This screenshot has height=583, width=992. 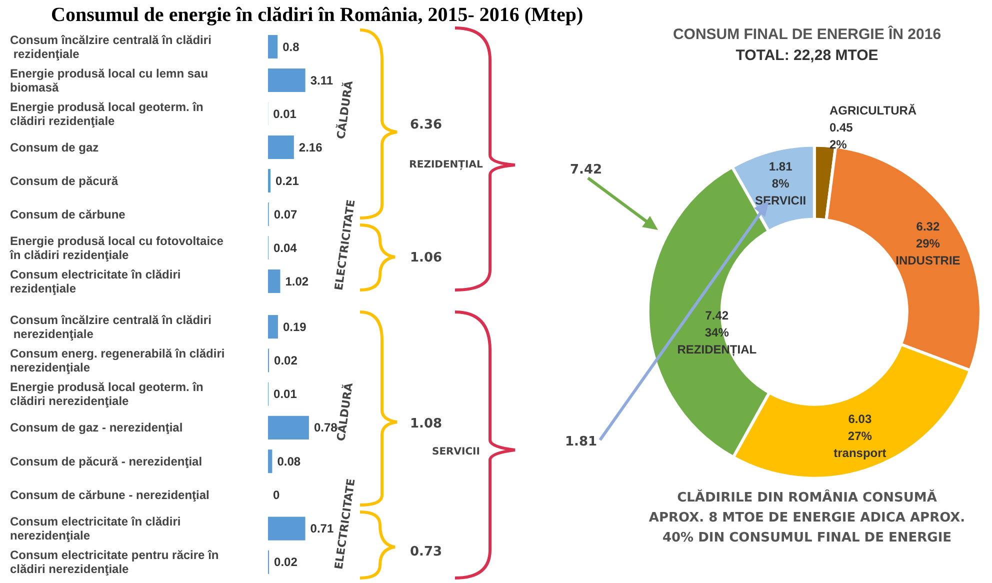 I want to click on chart-title: CONSUM FINAL DE ENERGIE ÎN 2016, so click(x=807, y=34).